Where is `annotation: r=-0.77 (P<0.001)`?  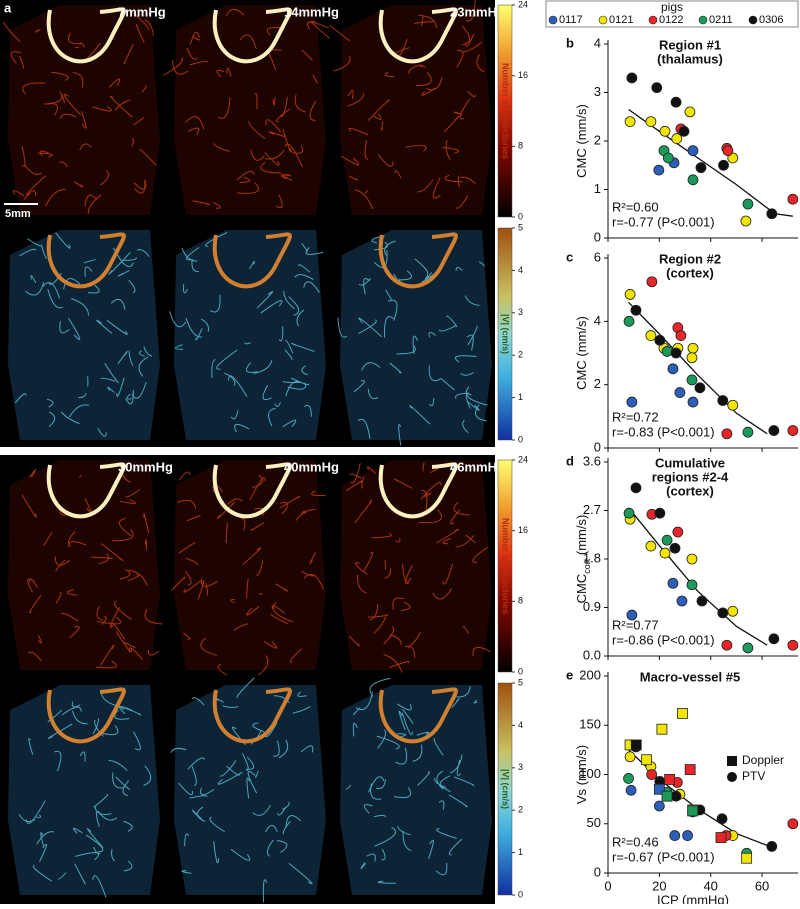
annotation: r=-0.77 (P<0.001) is located at coordinates (663, 221).